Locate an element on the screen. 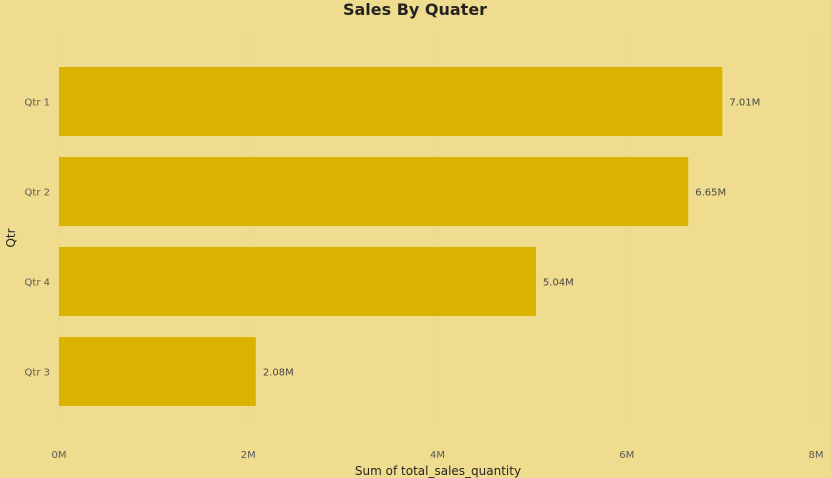 The width and height of the screenshot is (831, 478). category-label: Qtr 2 is located at coordinates (37, 193).